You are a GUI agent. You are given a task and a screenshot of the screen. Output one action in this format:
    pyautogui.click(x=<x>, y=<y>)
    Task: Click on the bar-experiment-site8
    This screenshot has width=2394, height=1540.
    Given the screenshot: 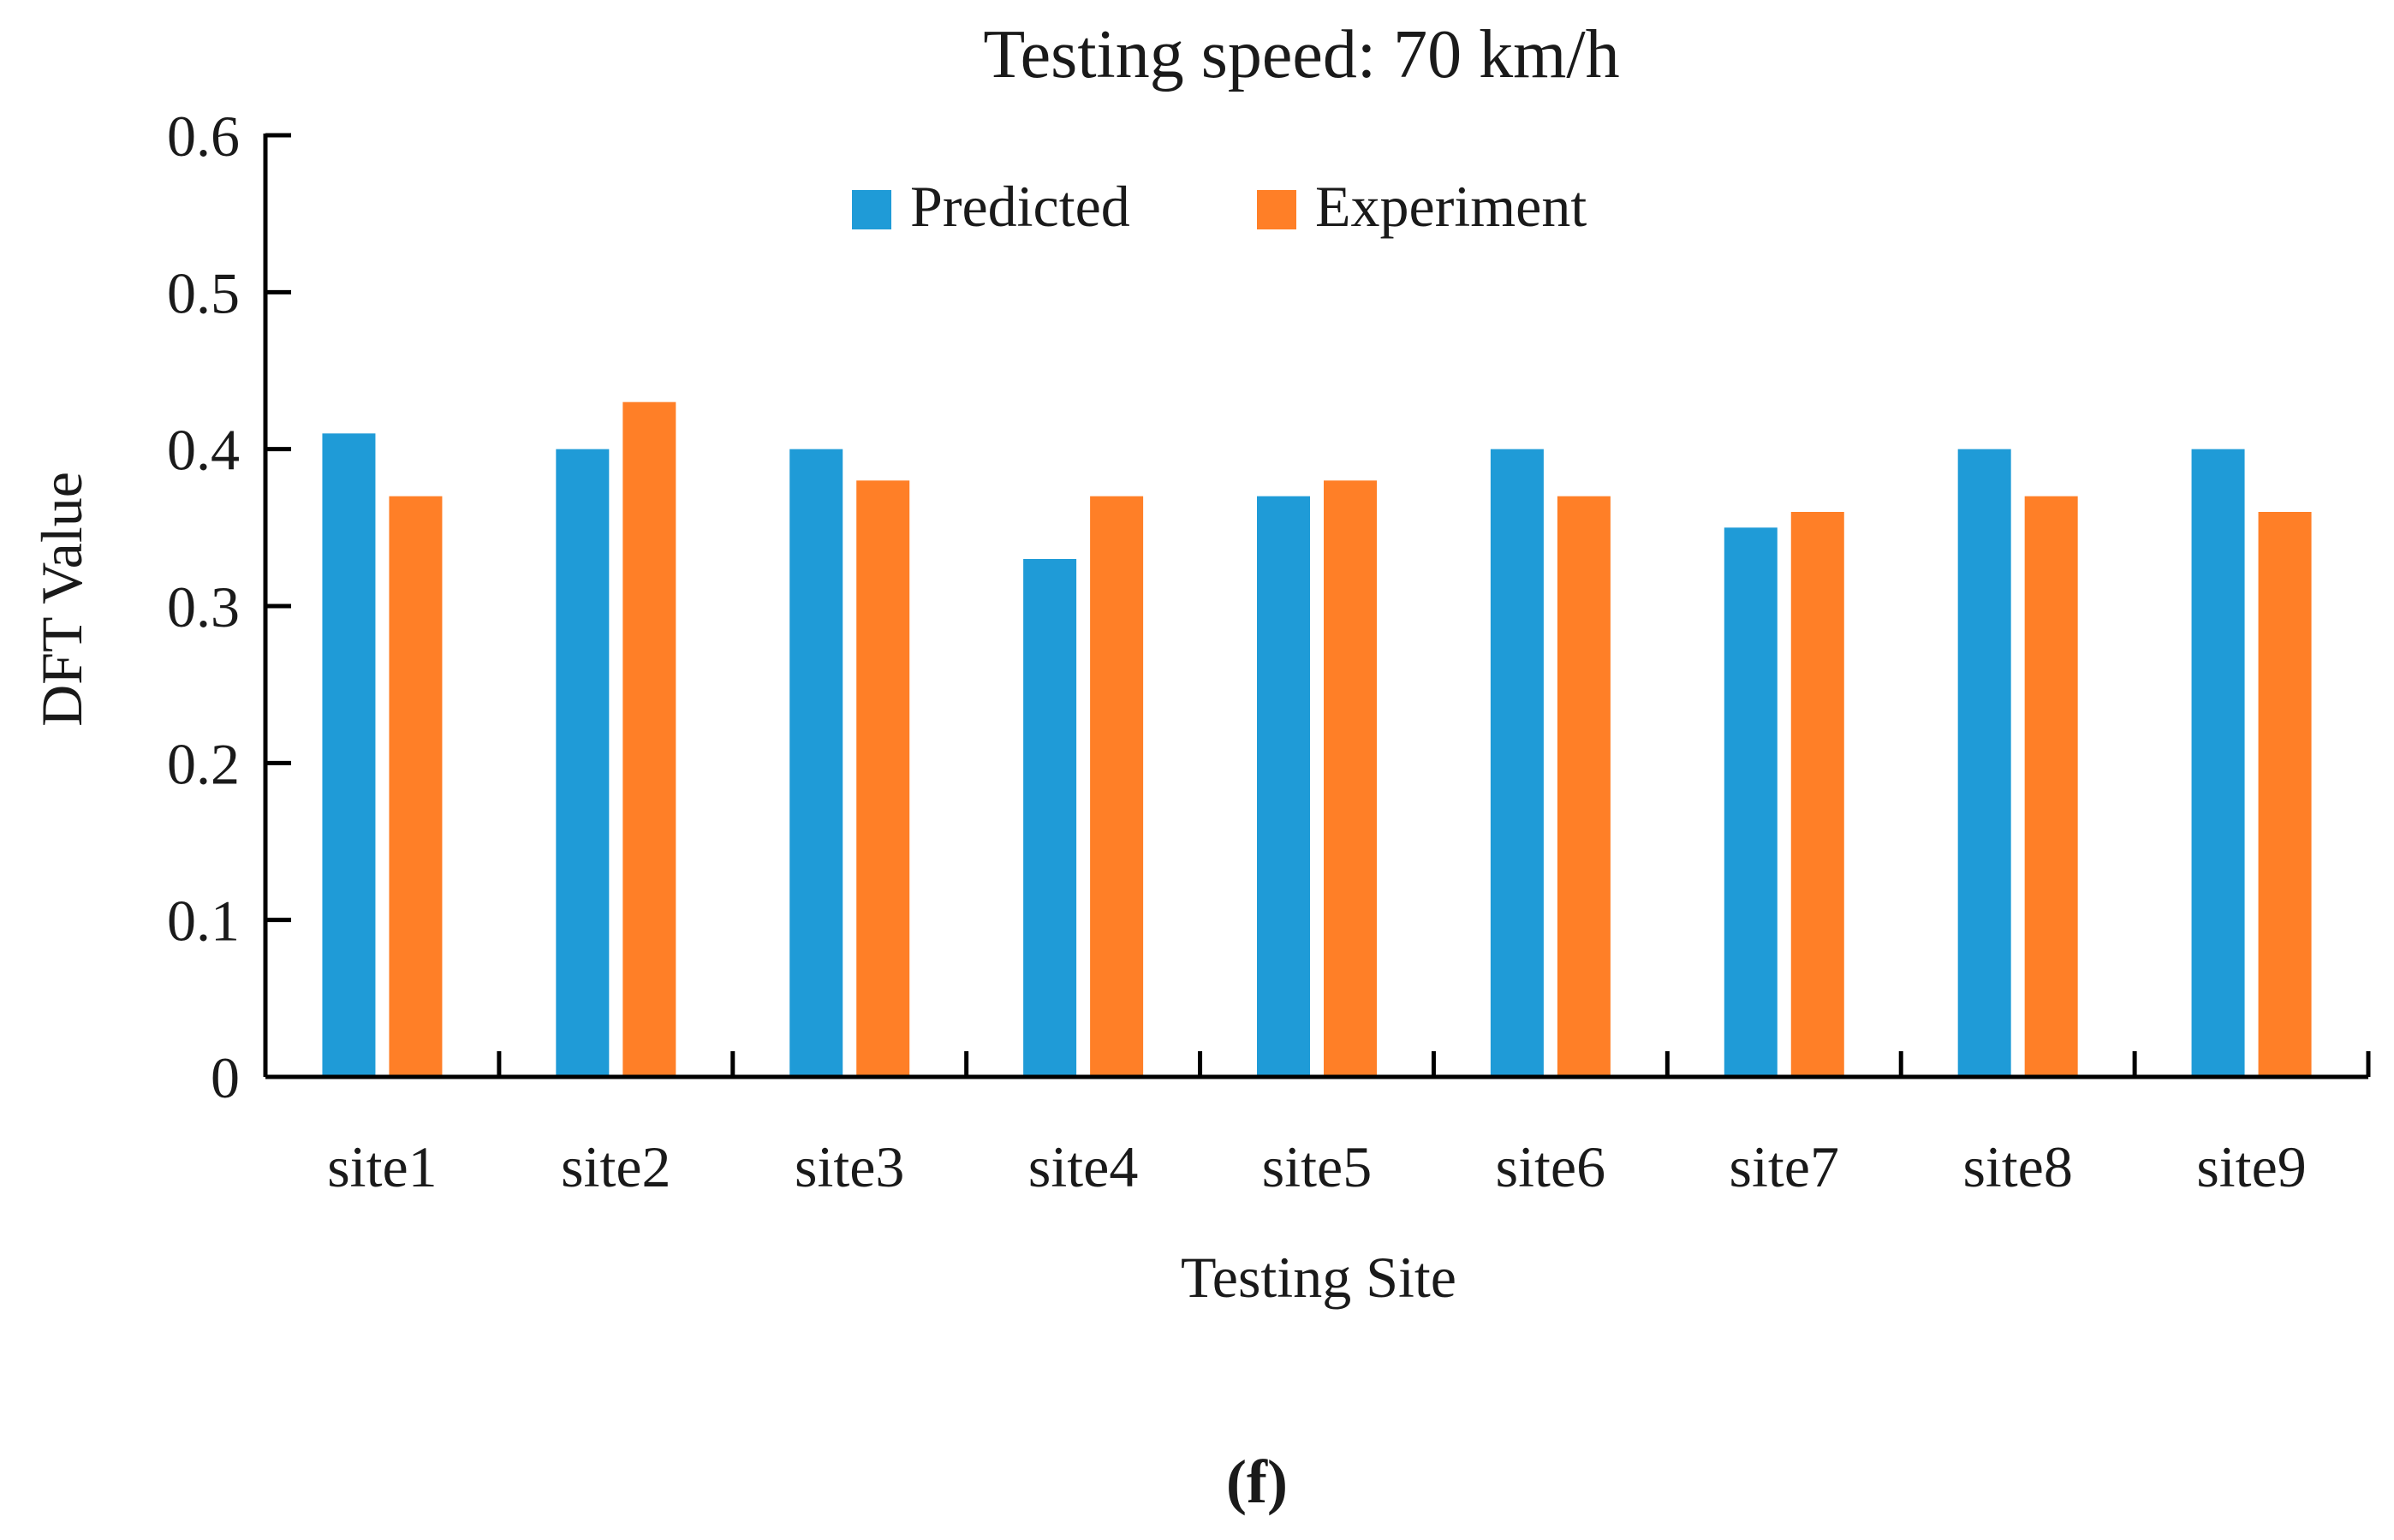 What is the action you would take?
    pyautogui.click(x=2051, y=786)
    